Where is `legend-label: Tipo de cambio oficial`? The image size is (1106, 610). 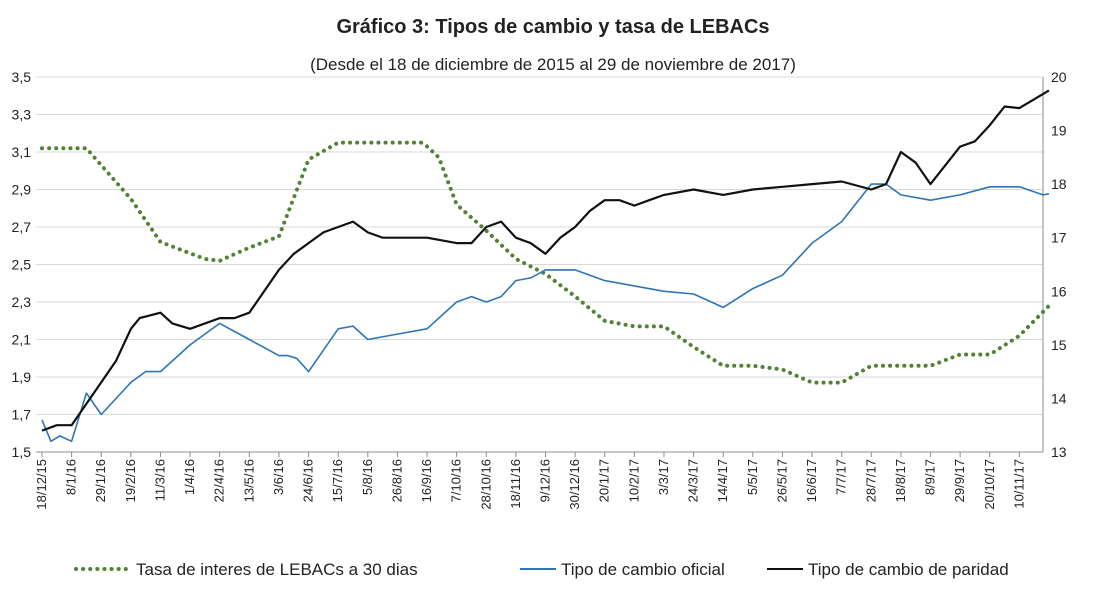 legend-label: Tipo de cambio oficial is located at coordinates (643, 569).